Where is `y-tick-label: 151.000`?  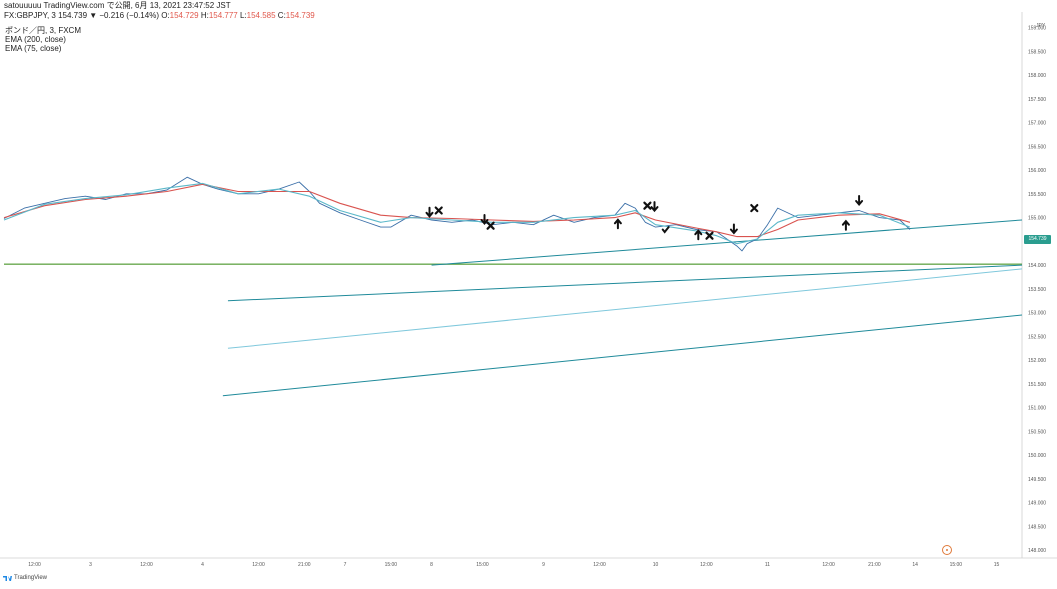
y-tick-label: 151.000 is located at coordinates (1037, 409).